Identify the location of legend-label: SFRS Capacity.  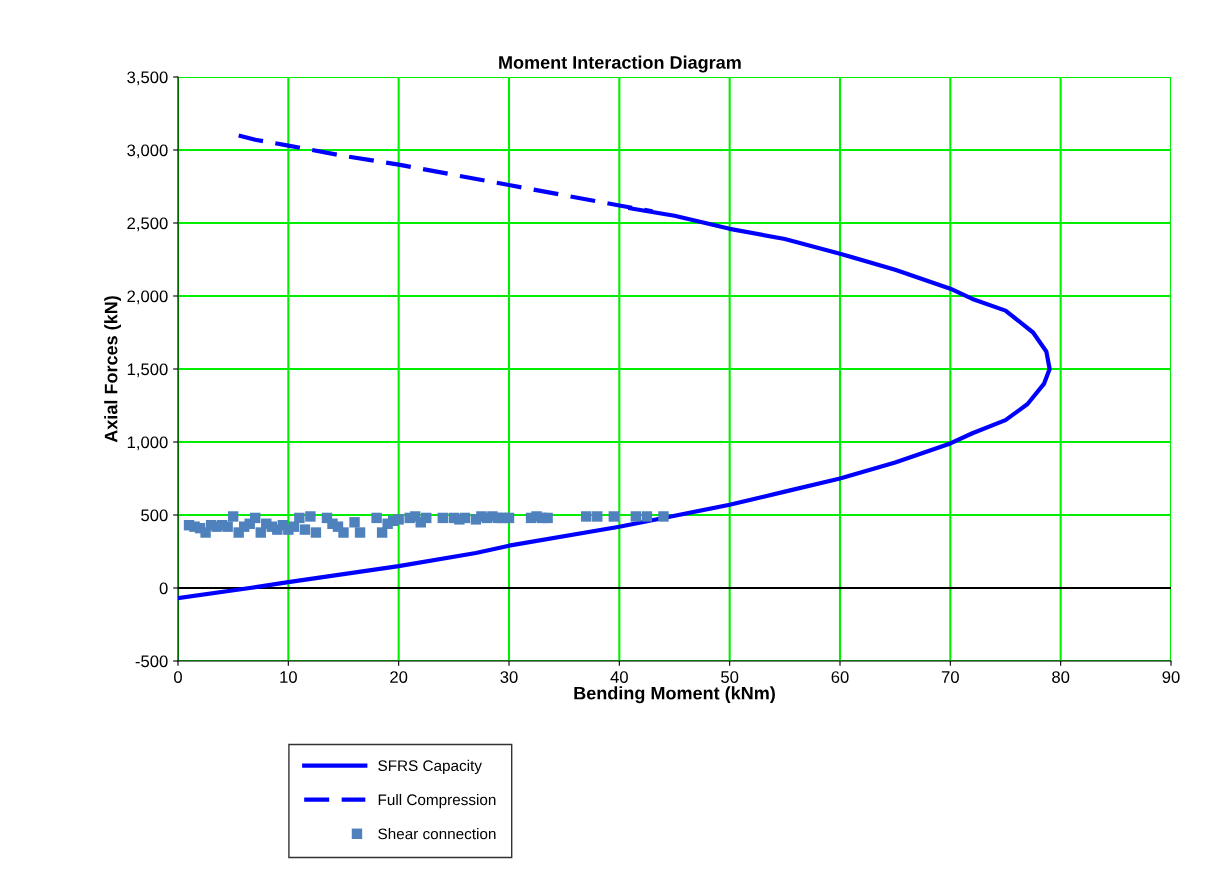
(430, 767).